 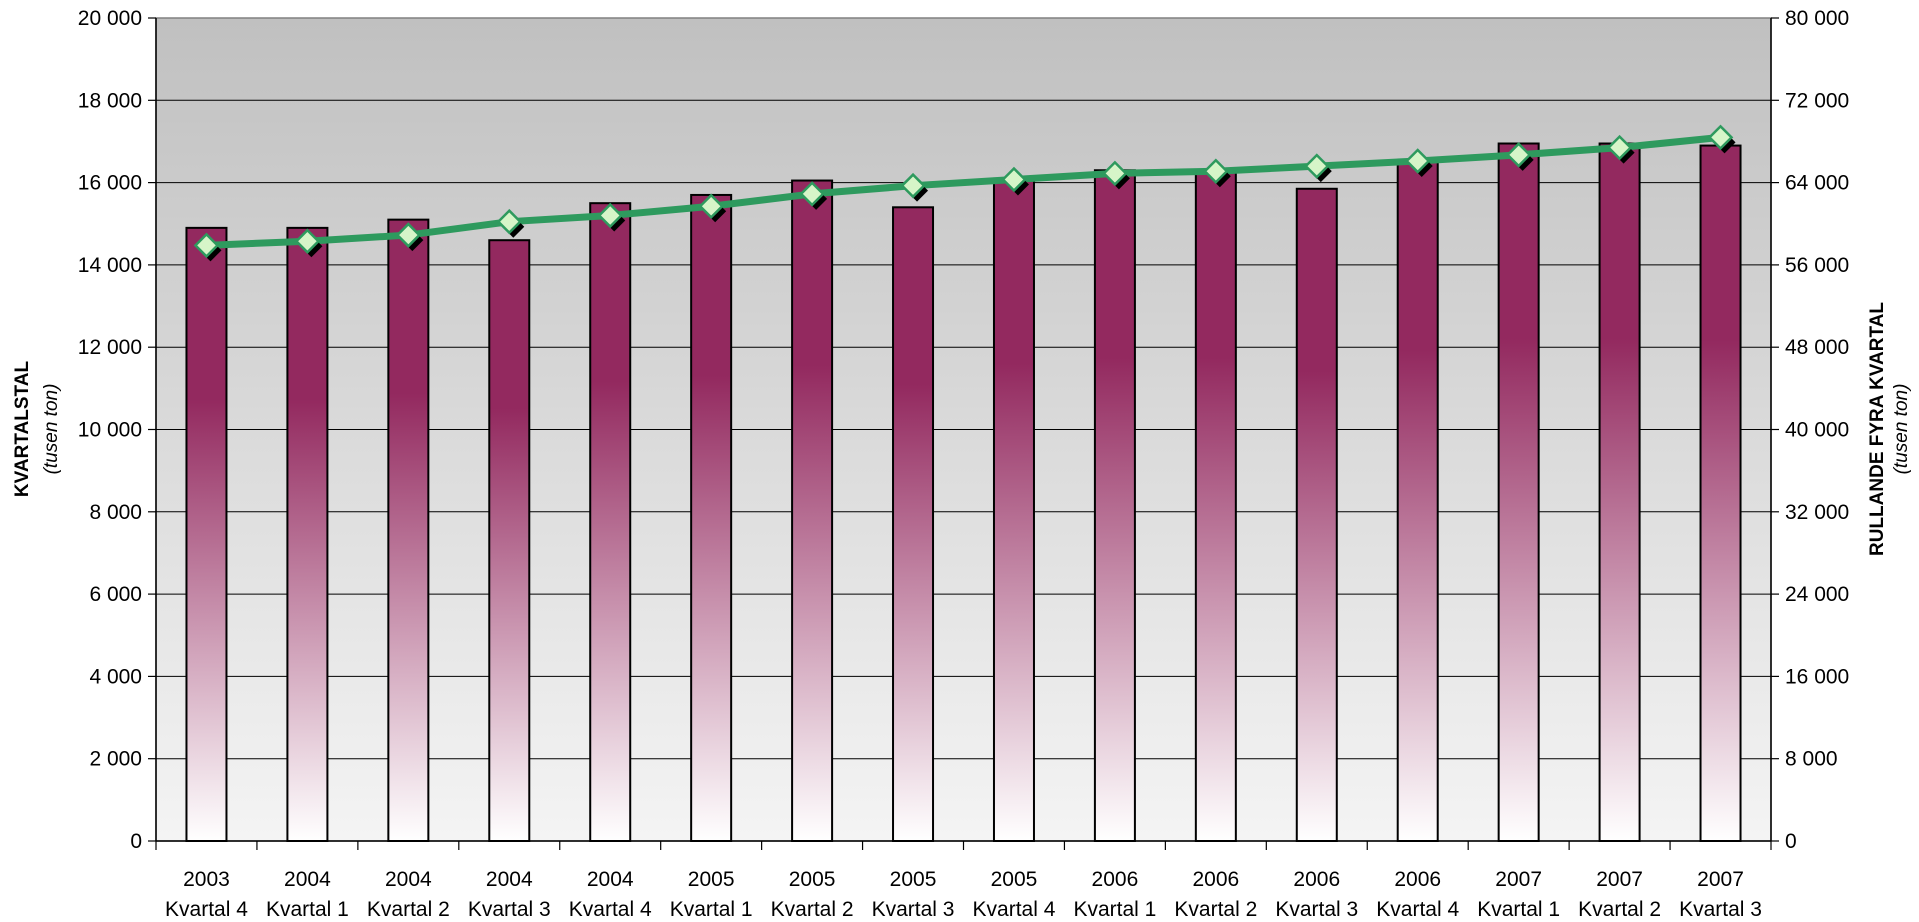 I want to click on y-right-tick-label: 16 000, so click(x=1817, y=676).